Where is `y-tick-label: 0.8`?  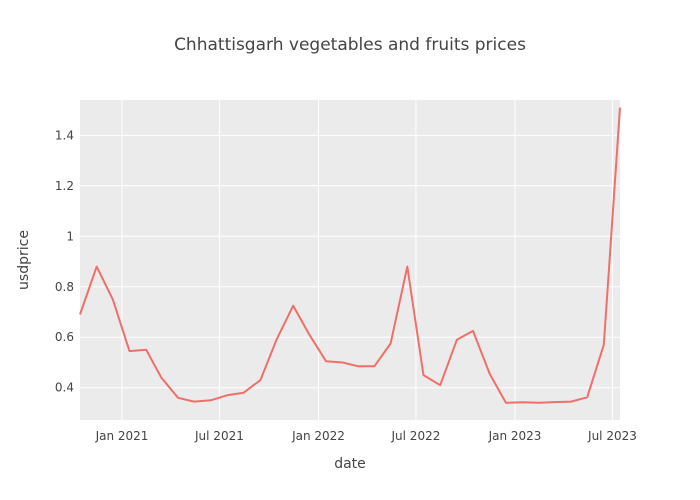
y-tick-label: 0.8 is located at coordinates (64, 287).